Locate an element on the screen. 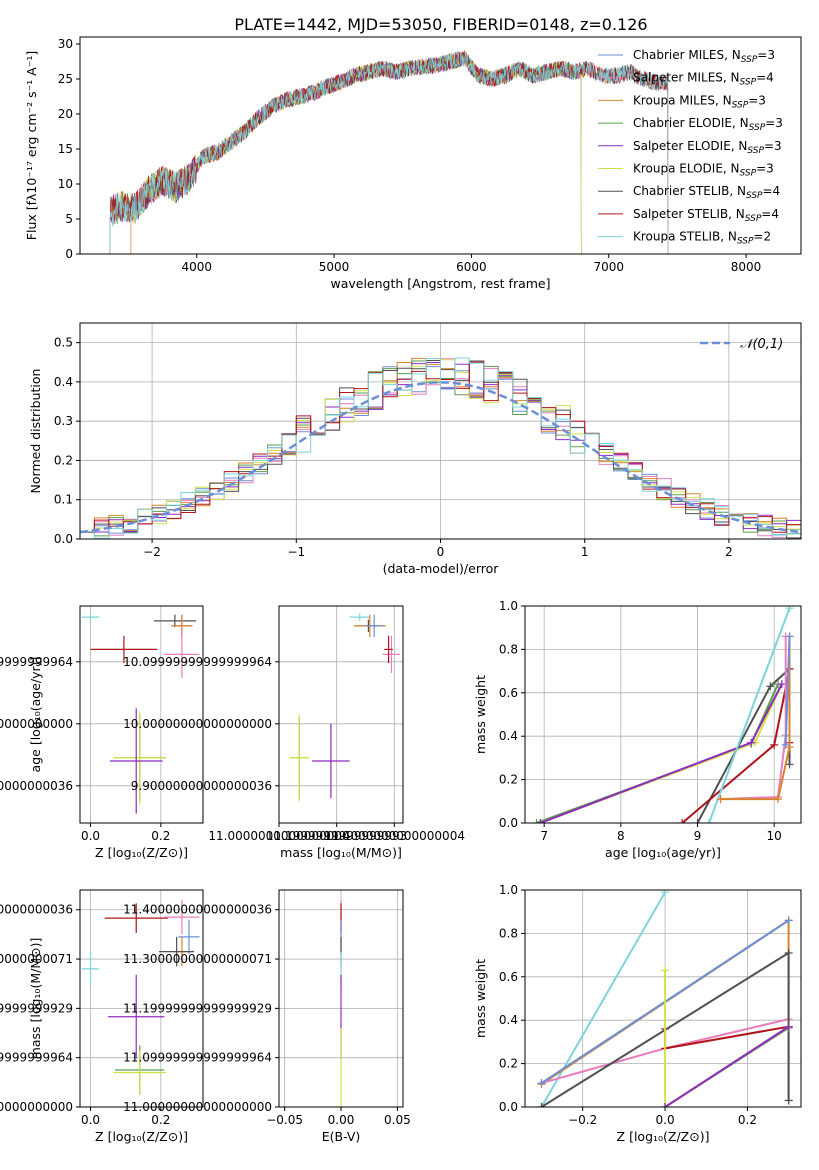 This screenshot has height=1170, width=819. spectrum-series-group is located at coordinates (389, 152).